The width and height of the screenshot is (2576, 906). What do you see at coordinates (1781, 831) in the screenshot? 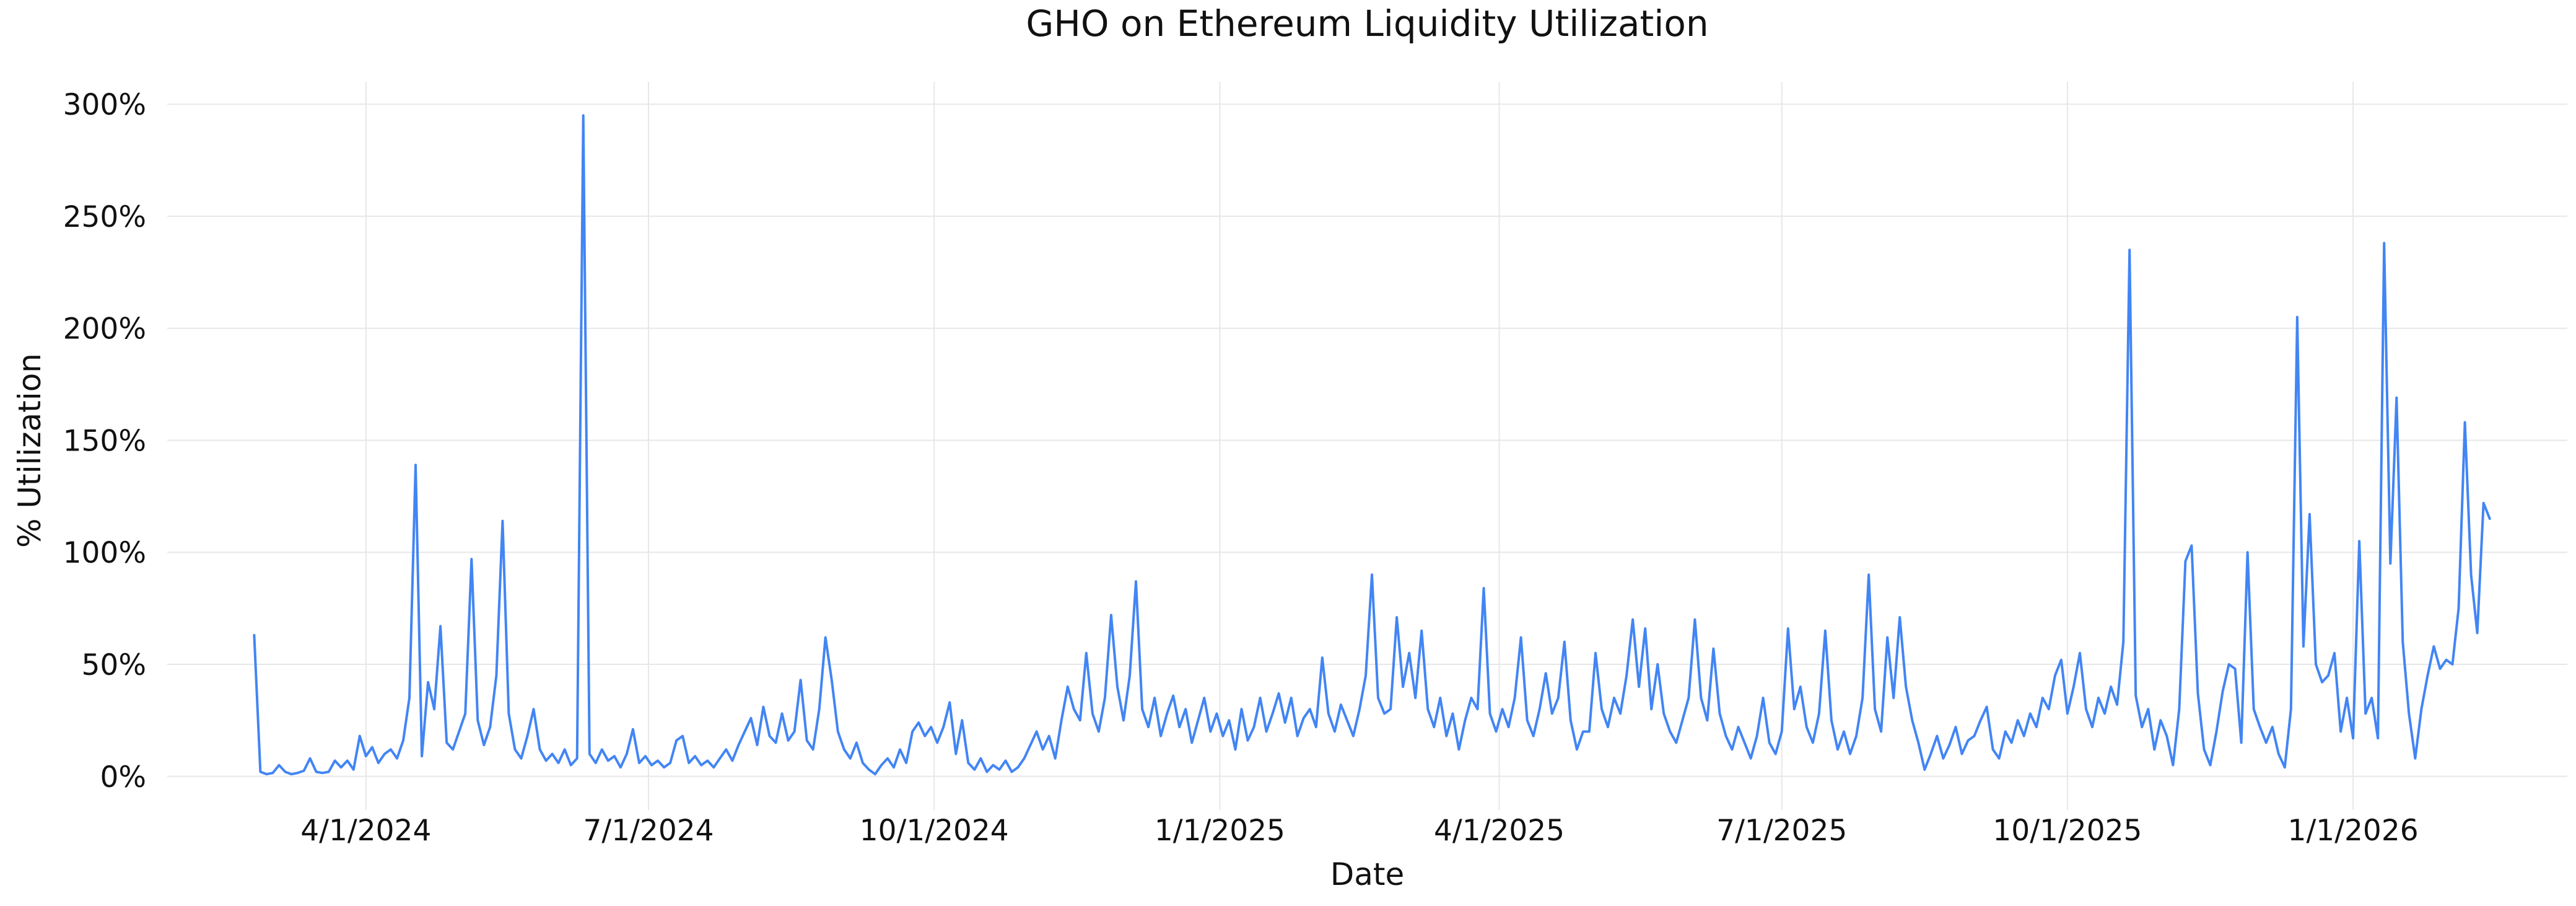
I see `x-tick-label: 7/1/2025` at bounding box center [1781, 831].